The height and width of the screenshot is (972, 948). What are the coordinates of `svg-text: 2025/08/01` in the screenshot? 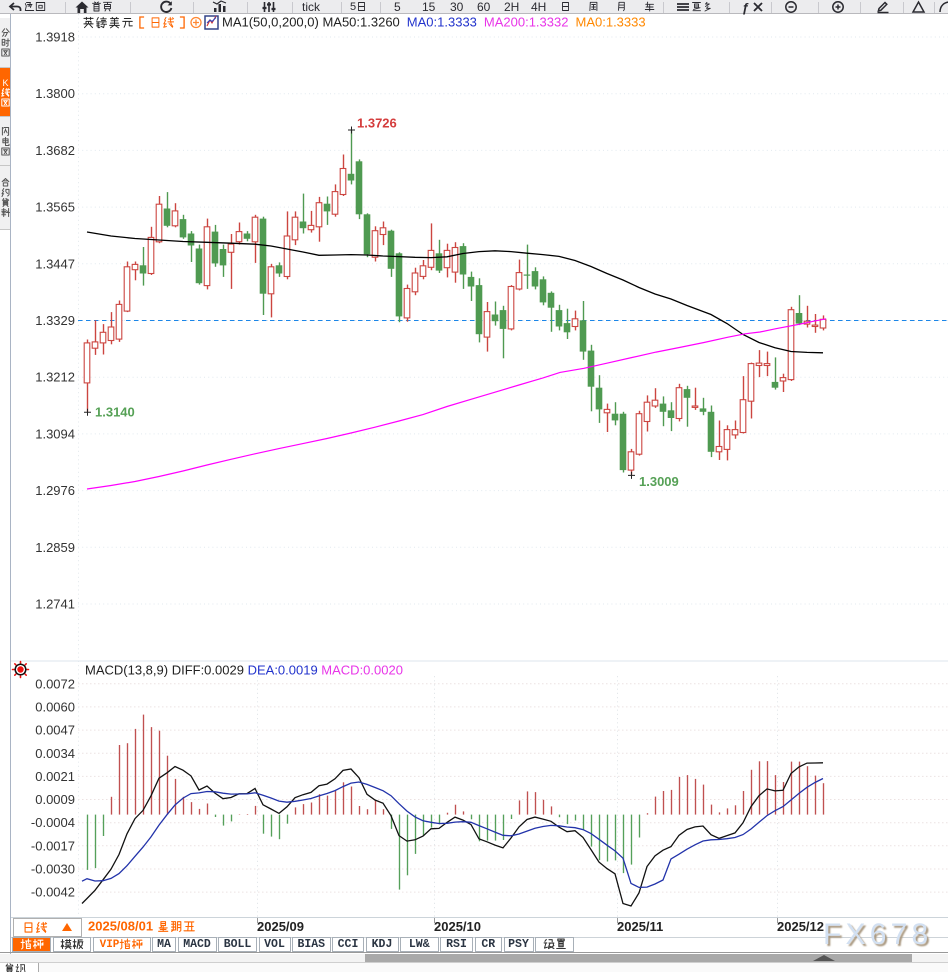 It's located at (120, 925).